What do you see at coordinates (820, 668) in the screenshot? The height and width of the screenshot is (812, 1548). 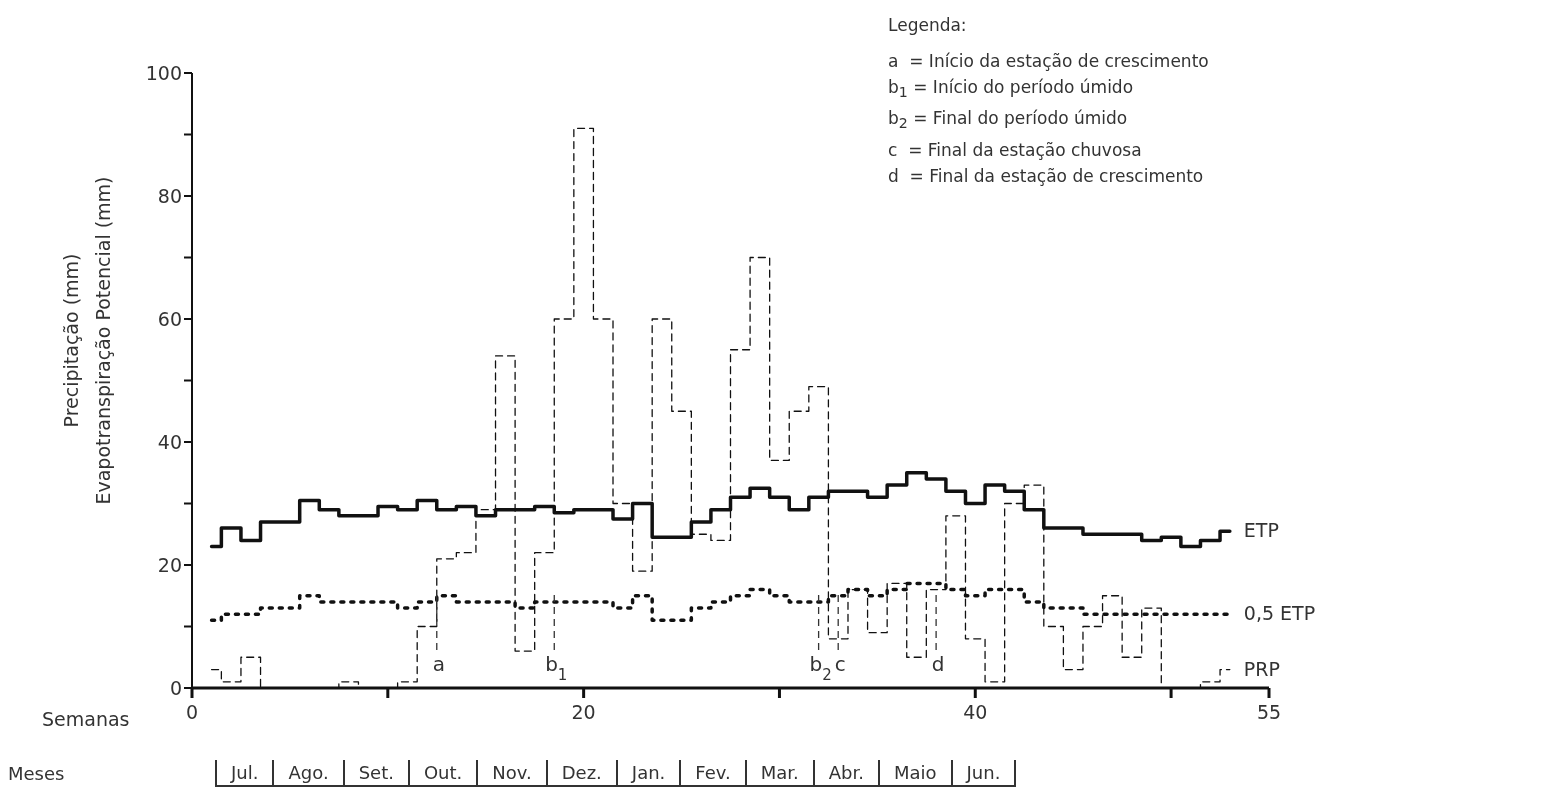 I see `ref-line-label: b$_{2}$` at bounding box center [820, 668].